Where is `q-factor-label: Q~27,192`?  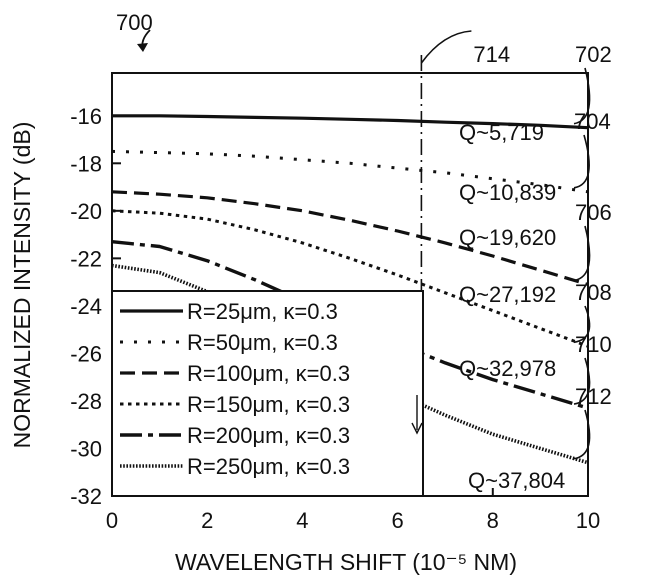 q-factor-label: Q~27,192 is located at coordinates (507, 294).